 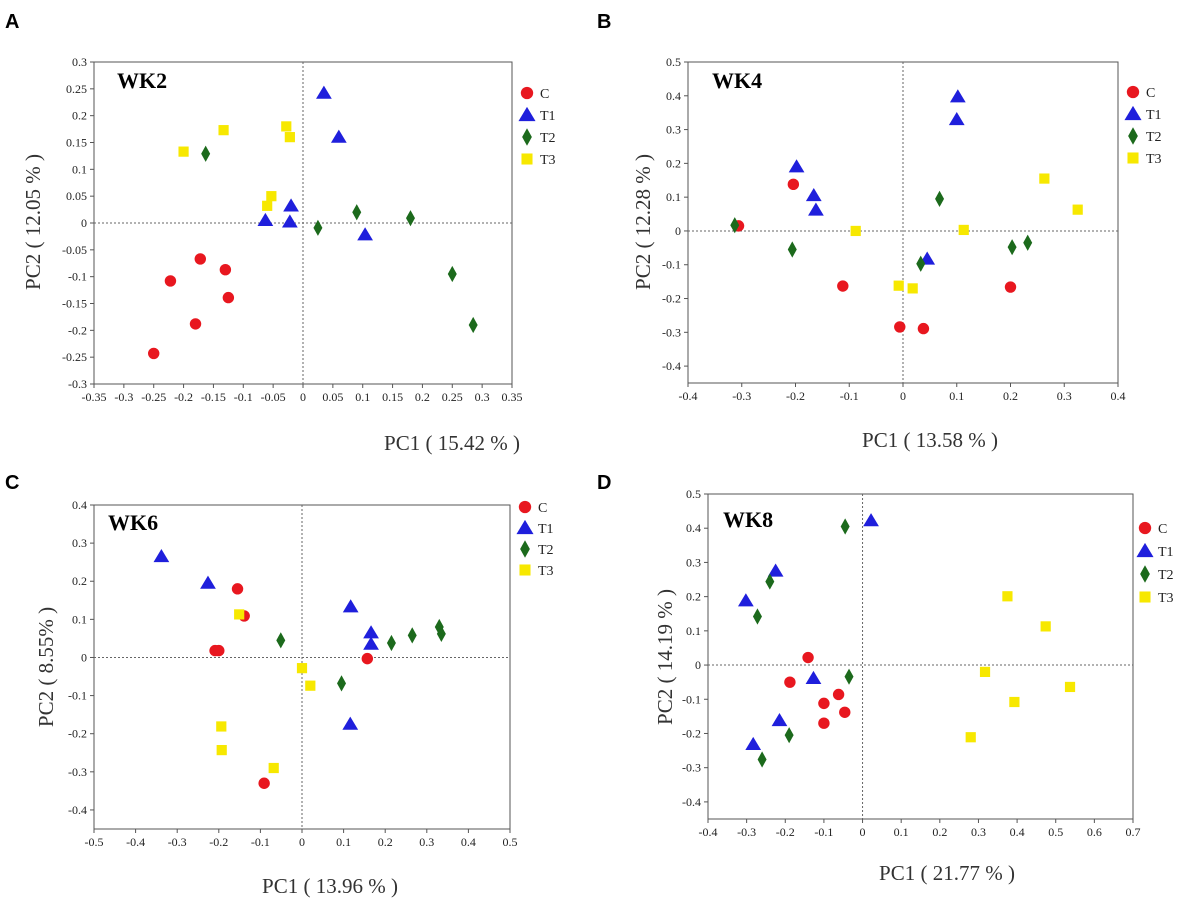 I want to click on y-axis-title: PC2 ( 12.28 % ), so click(x=643, y=222).